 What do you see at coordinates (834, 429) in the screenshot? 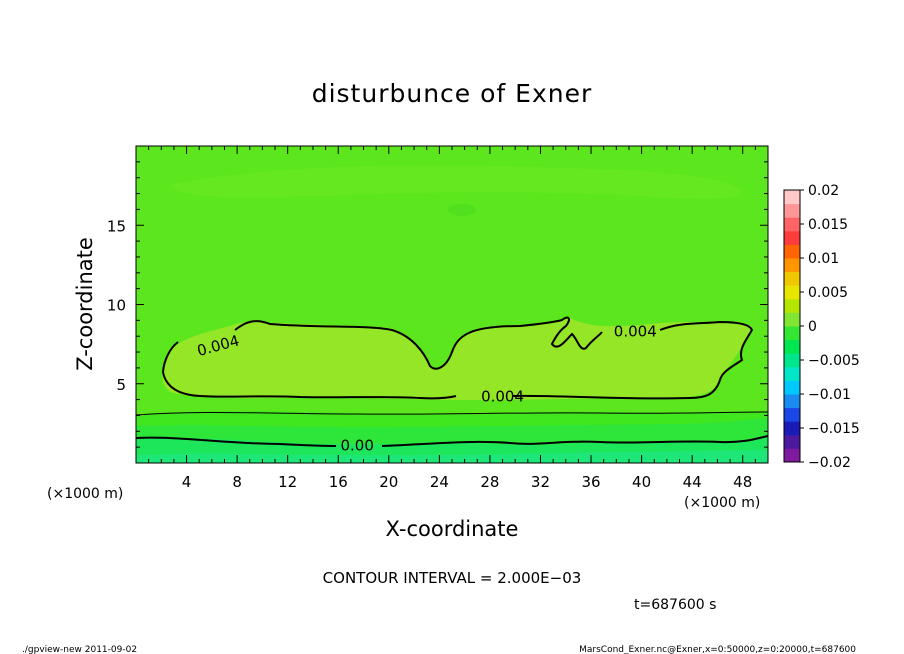
I see `colorbar-tick-label: −0.015` at bounding box center [834, 429].